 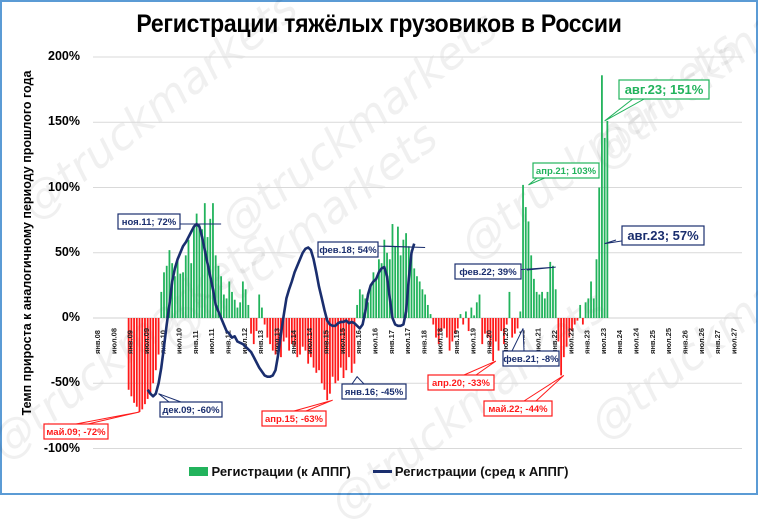 I want to click on x-tick-label: июл.21, so click(x=538, y=341).